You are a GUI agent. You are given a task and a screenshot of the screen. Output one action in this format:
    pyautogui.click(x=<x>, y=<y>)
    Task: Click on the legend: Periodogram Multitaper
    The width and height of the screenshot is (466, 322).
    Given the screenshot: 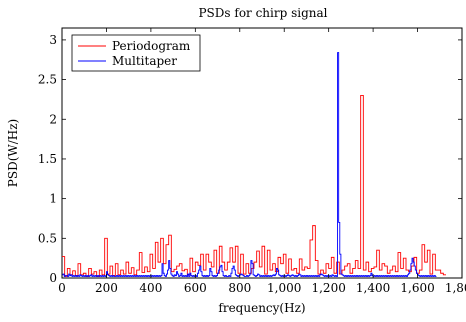 What is the action you would take?
    pyautogui.click(x=136, y=53)
    